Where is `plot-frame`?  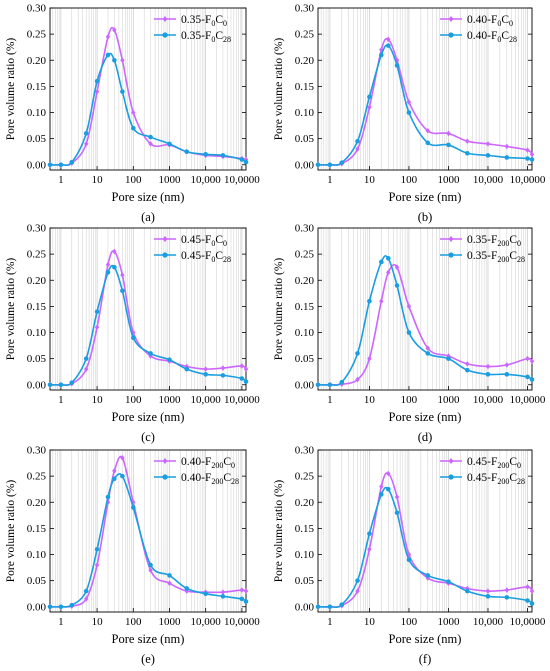 plot-frame is located at coordinates (425, 309).